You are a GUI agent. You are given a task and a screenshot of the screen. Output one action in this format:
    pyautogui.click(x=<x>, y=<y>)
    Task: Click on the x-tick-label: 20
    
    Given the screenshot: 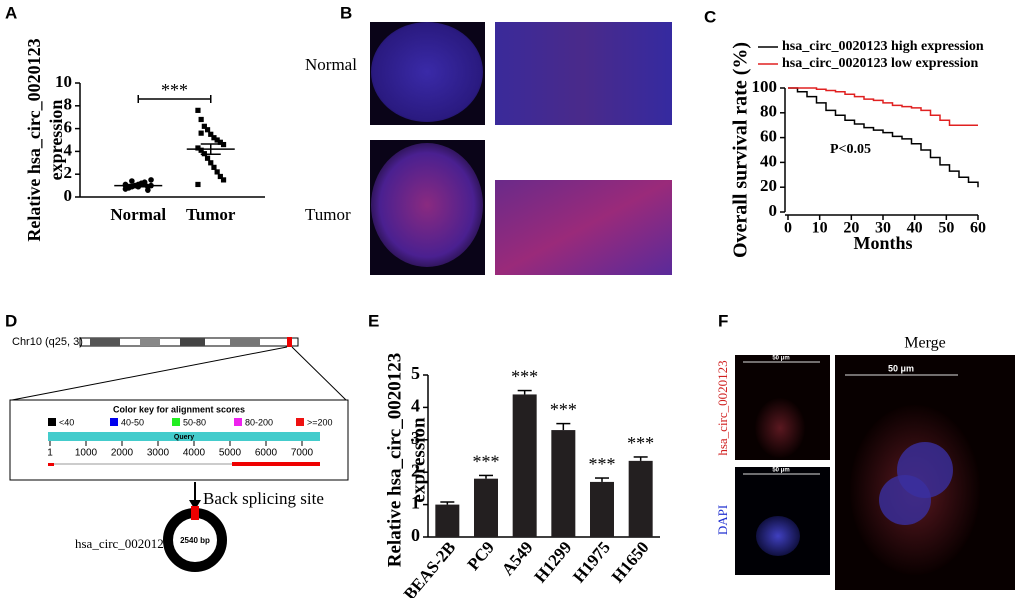 What is the action you would take?
    pyautogui.click(x=851, y=228)
    